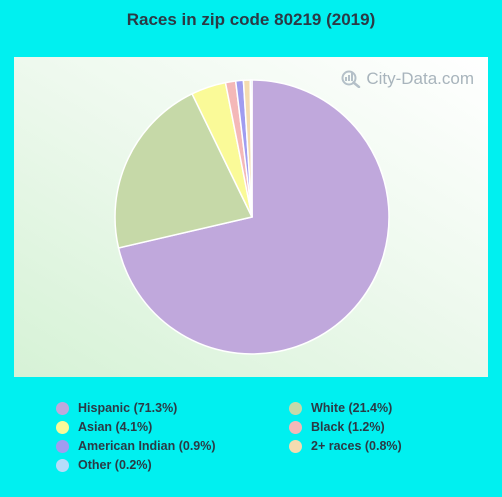  What do you see at coordinates (251, 19) in the screenshot?
I see `chart-title: Races in zip code 80219 (2019)` at bounding box center [251, 19].